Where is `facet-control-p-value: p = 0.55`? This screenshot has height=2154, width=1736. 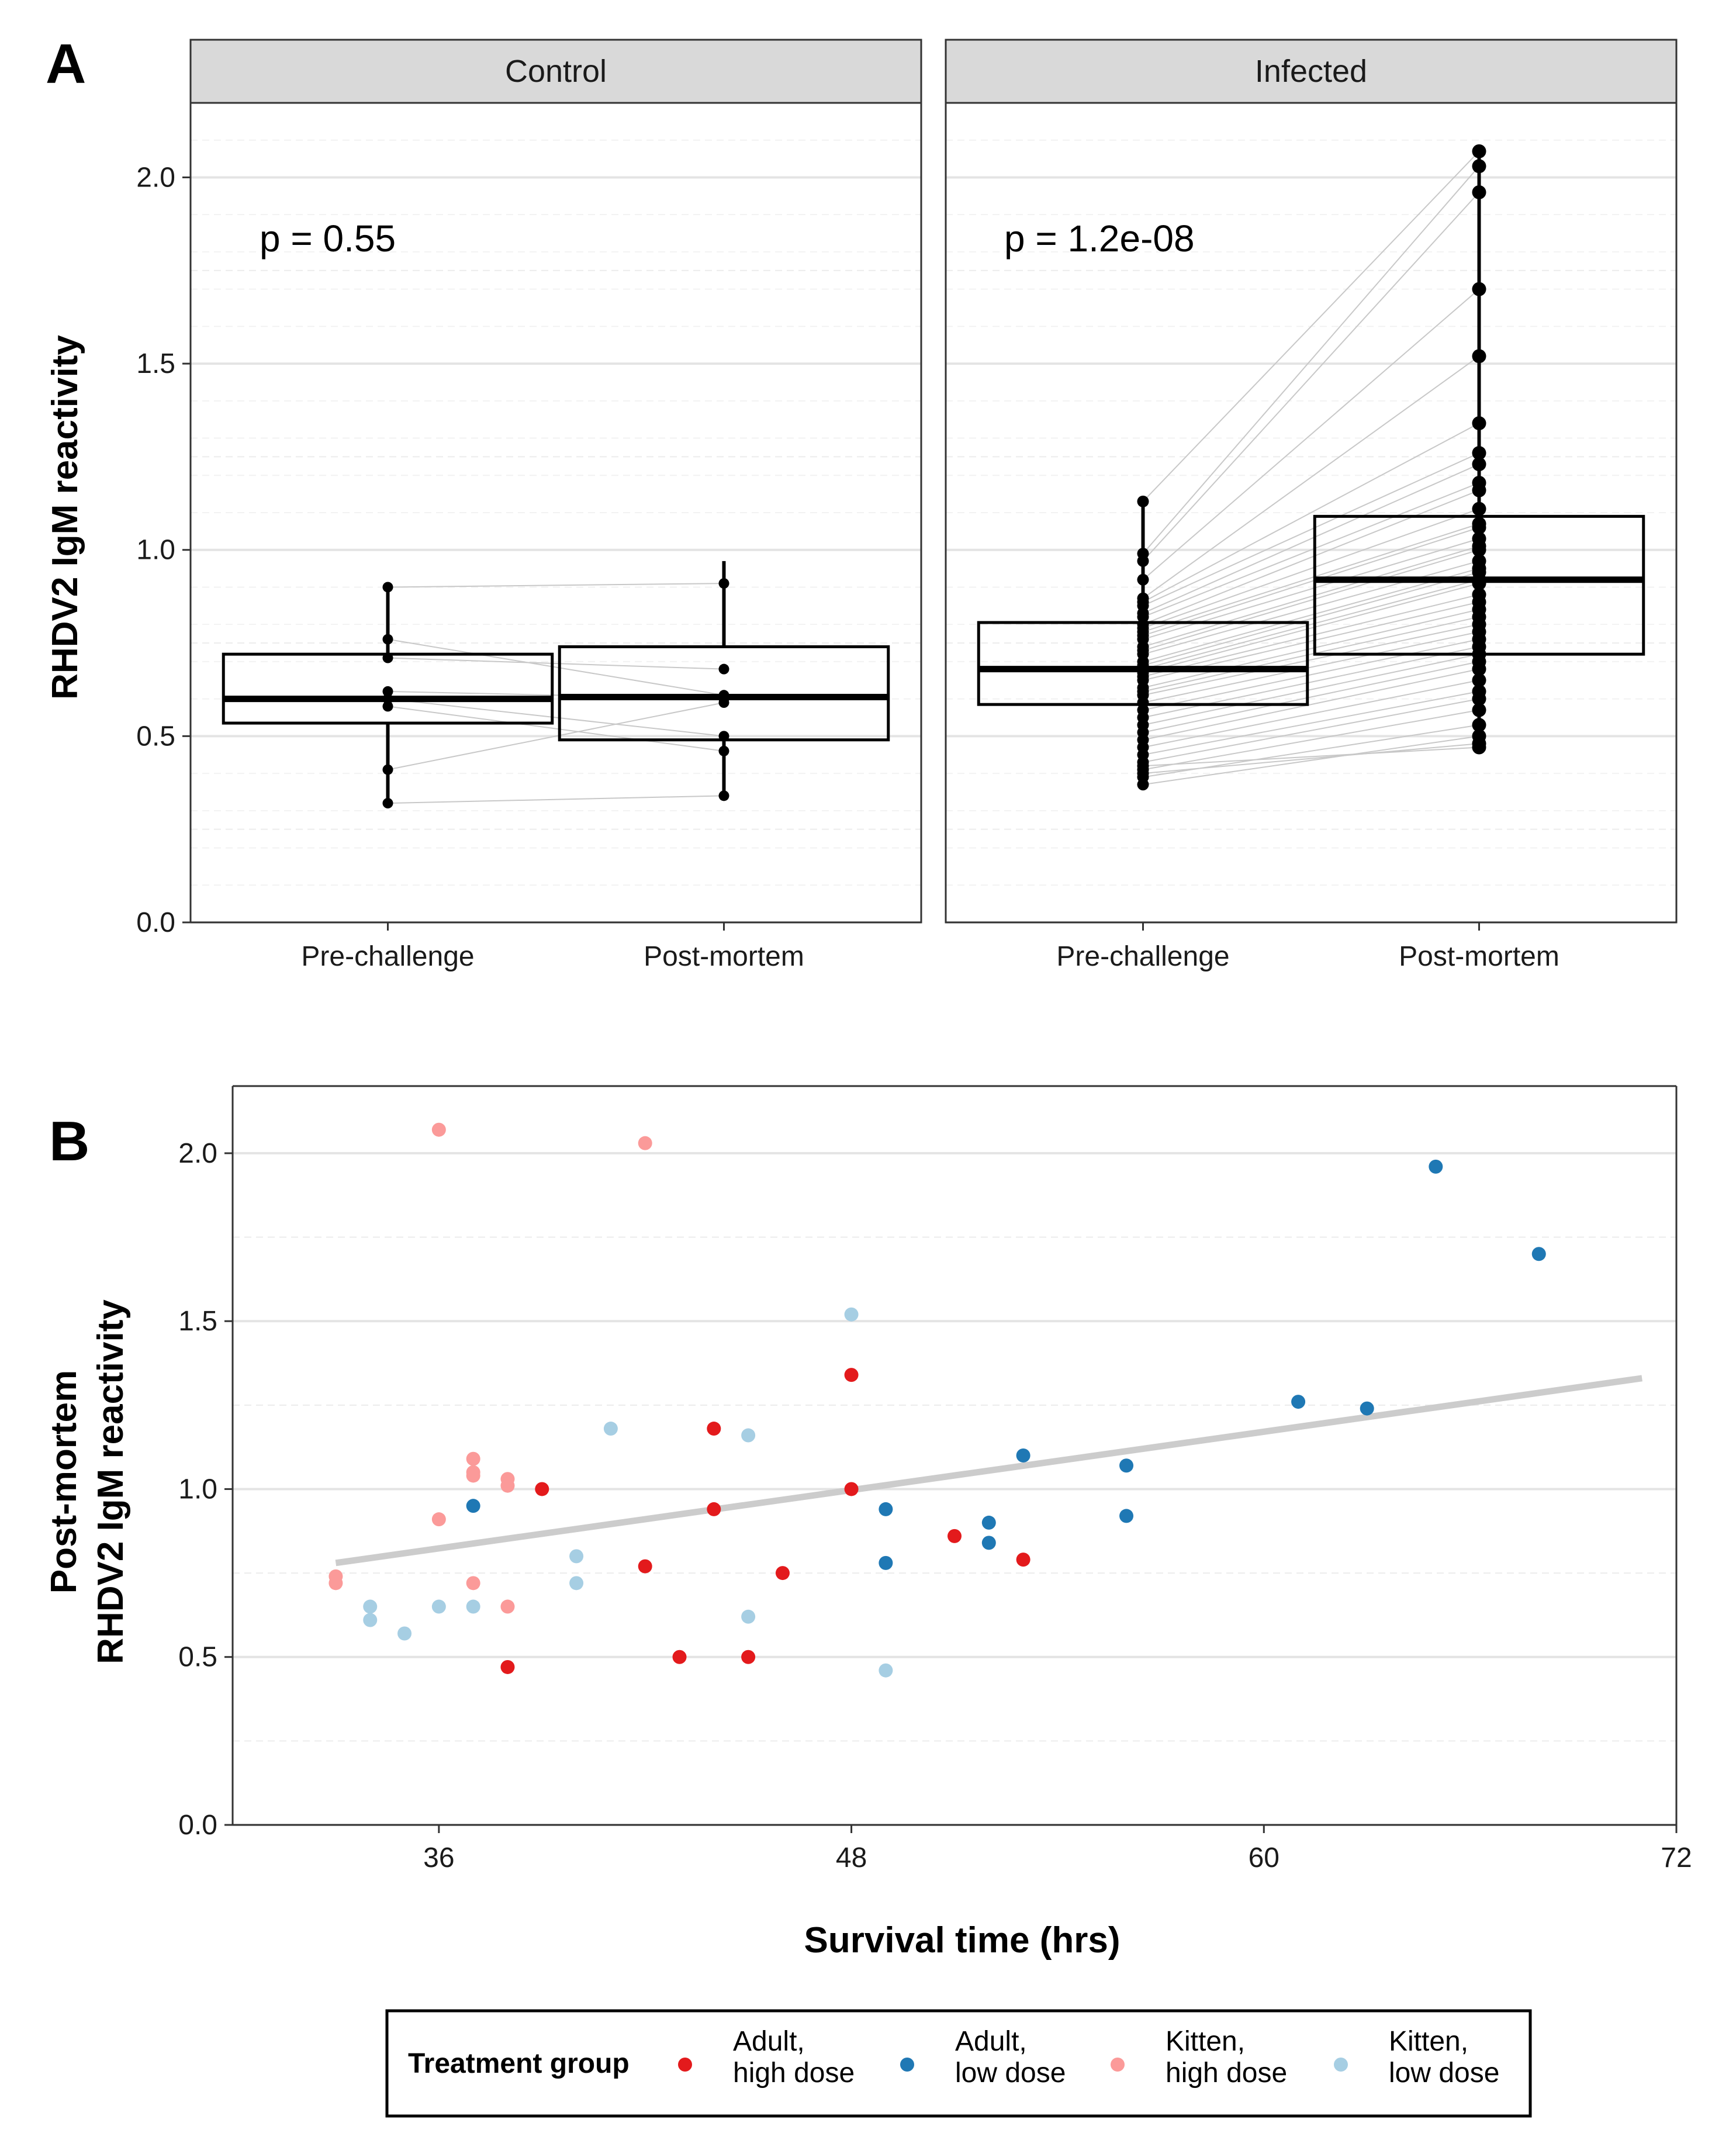
facet-control-p-value: p = 0.55 is located at coordinates (328, 238).